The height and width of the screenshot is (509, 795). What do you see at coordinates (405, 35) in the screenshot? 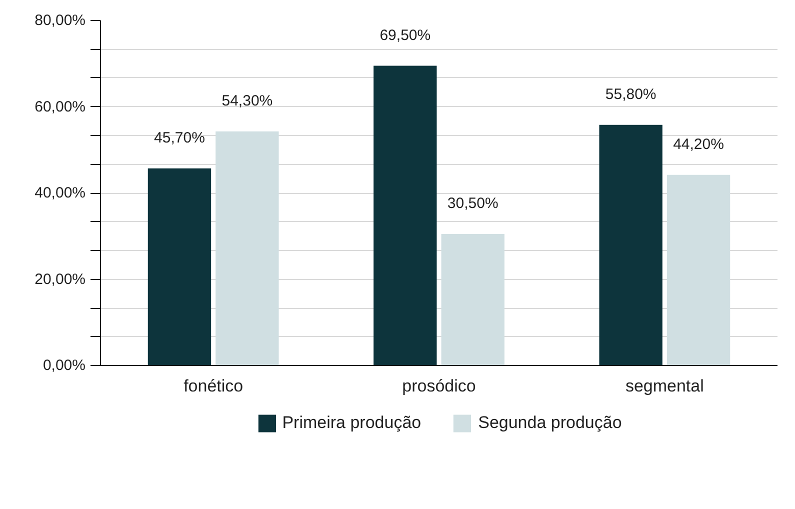
I see `data-label: 69,50%` at bounding box center [405, 35].